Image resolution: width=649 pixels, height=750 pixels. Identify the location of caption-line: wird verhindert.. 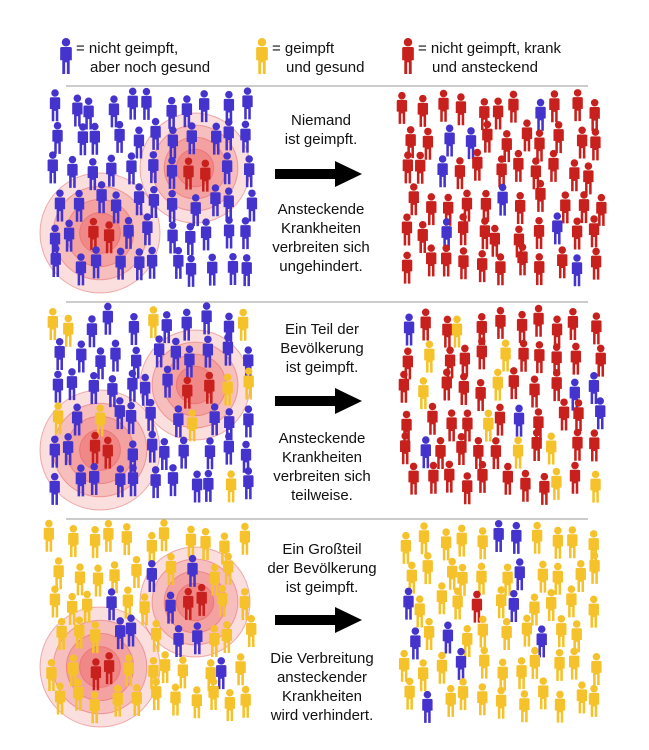
(322, 715).